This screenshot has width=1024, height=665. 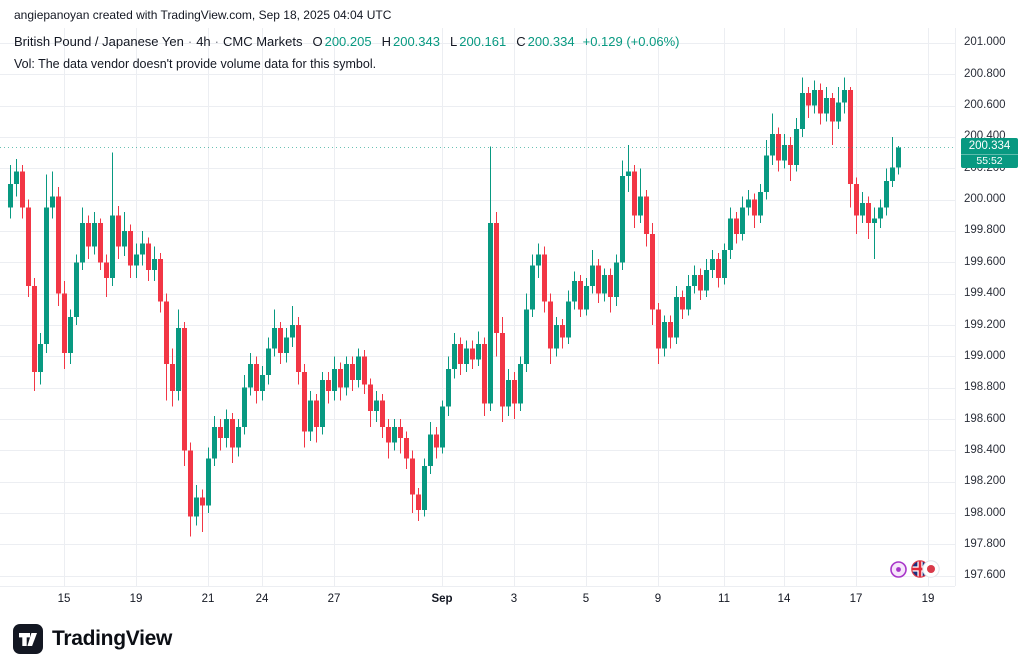 What do you see at coordinates (985, 512) in the screenshot?
I see `price-axis-label: 198.000` at bounding box center [985, 512].